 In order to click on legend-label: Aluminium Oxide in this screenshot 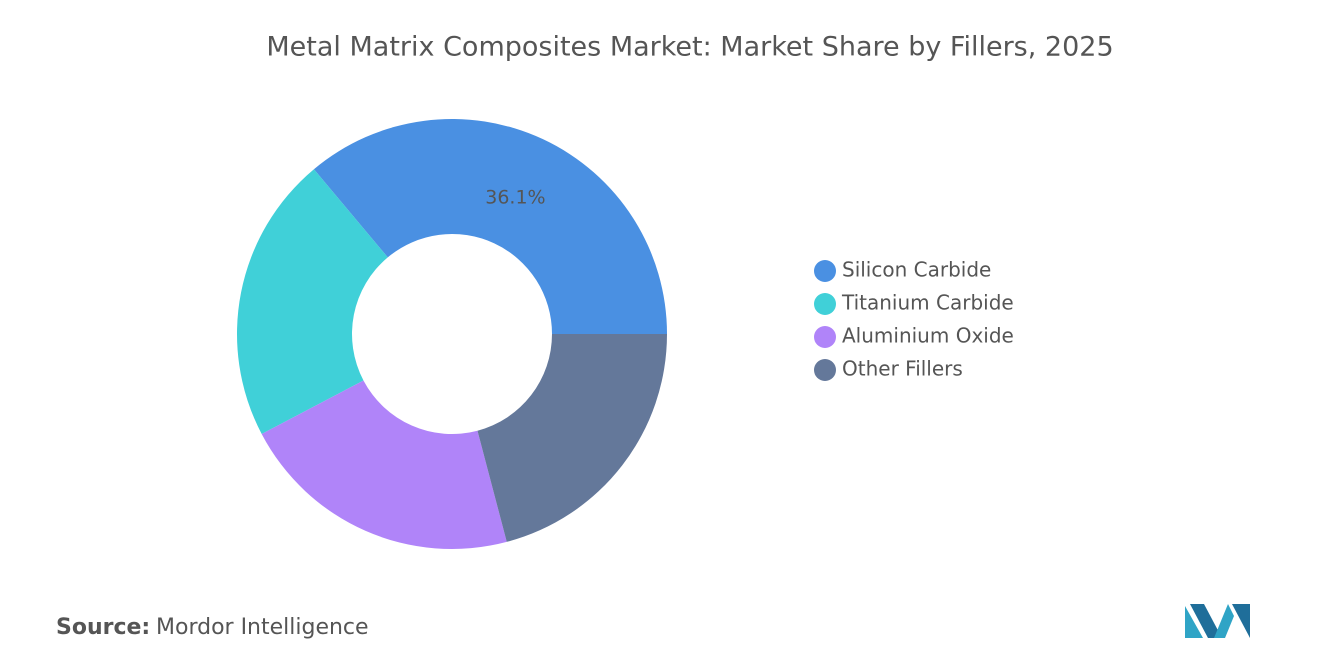, I will do `click(928, 336)`.